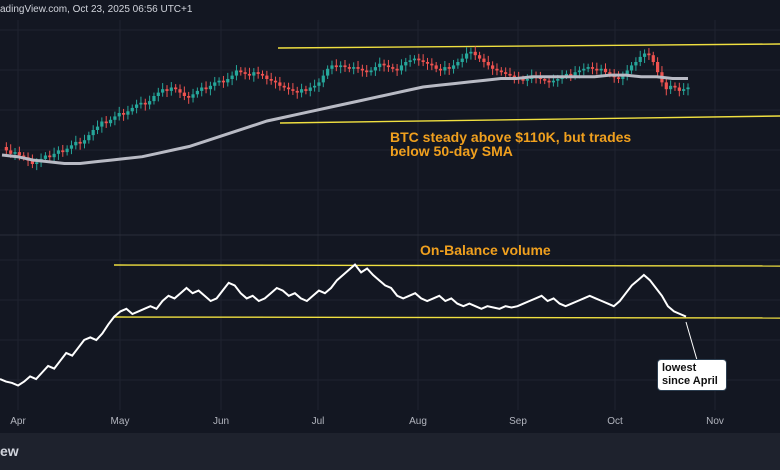 The image size is (780, 470). I want to click on price-annotation-line1: BTC steady above $110K, but trades, so click(511, 137).